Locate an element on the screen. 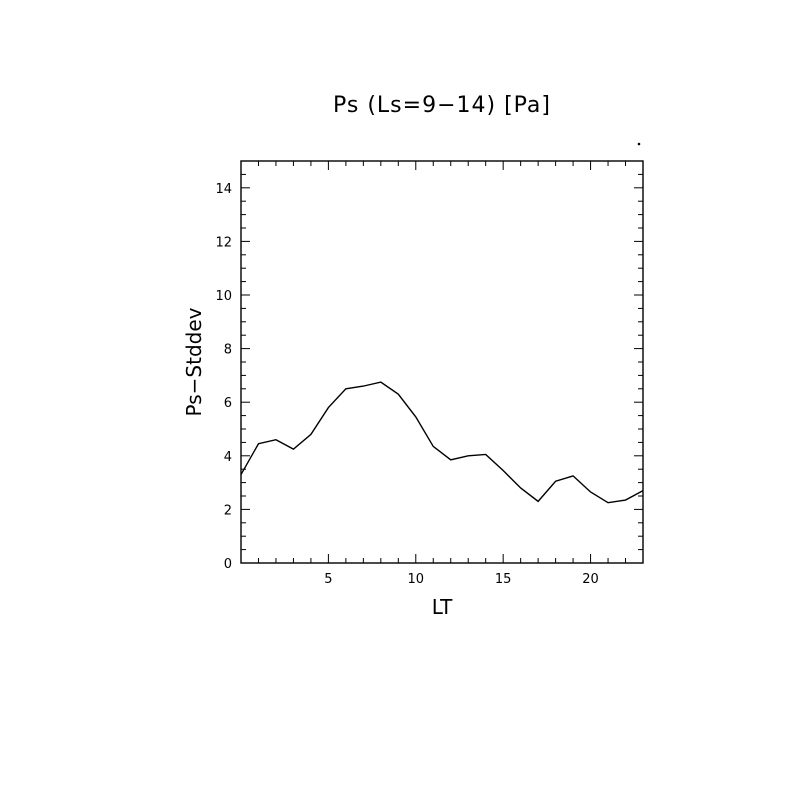 Image resolution: width=804 pixels, height=804 pixels. y-tick-label: 0 is located at coordinates (228, 564).